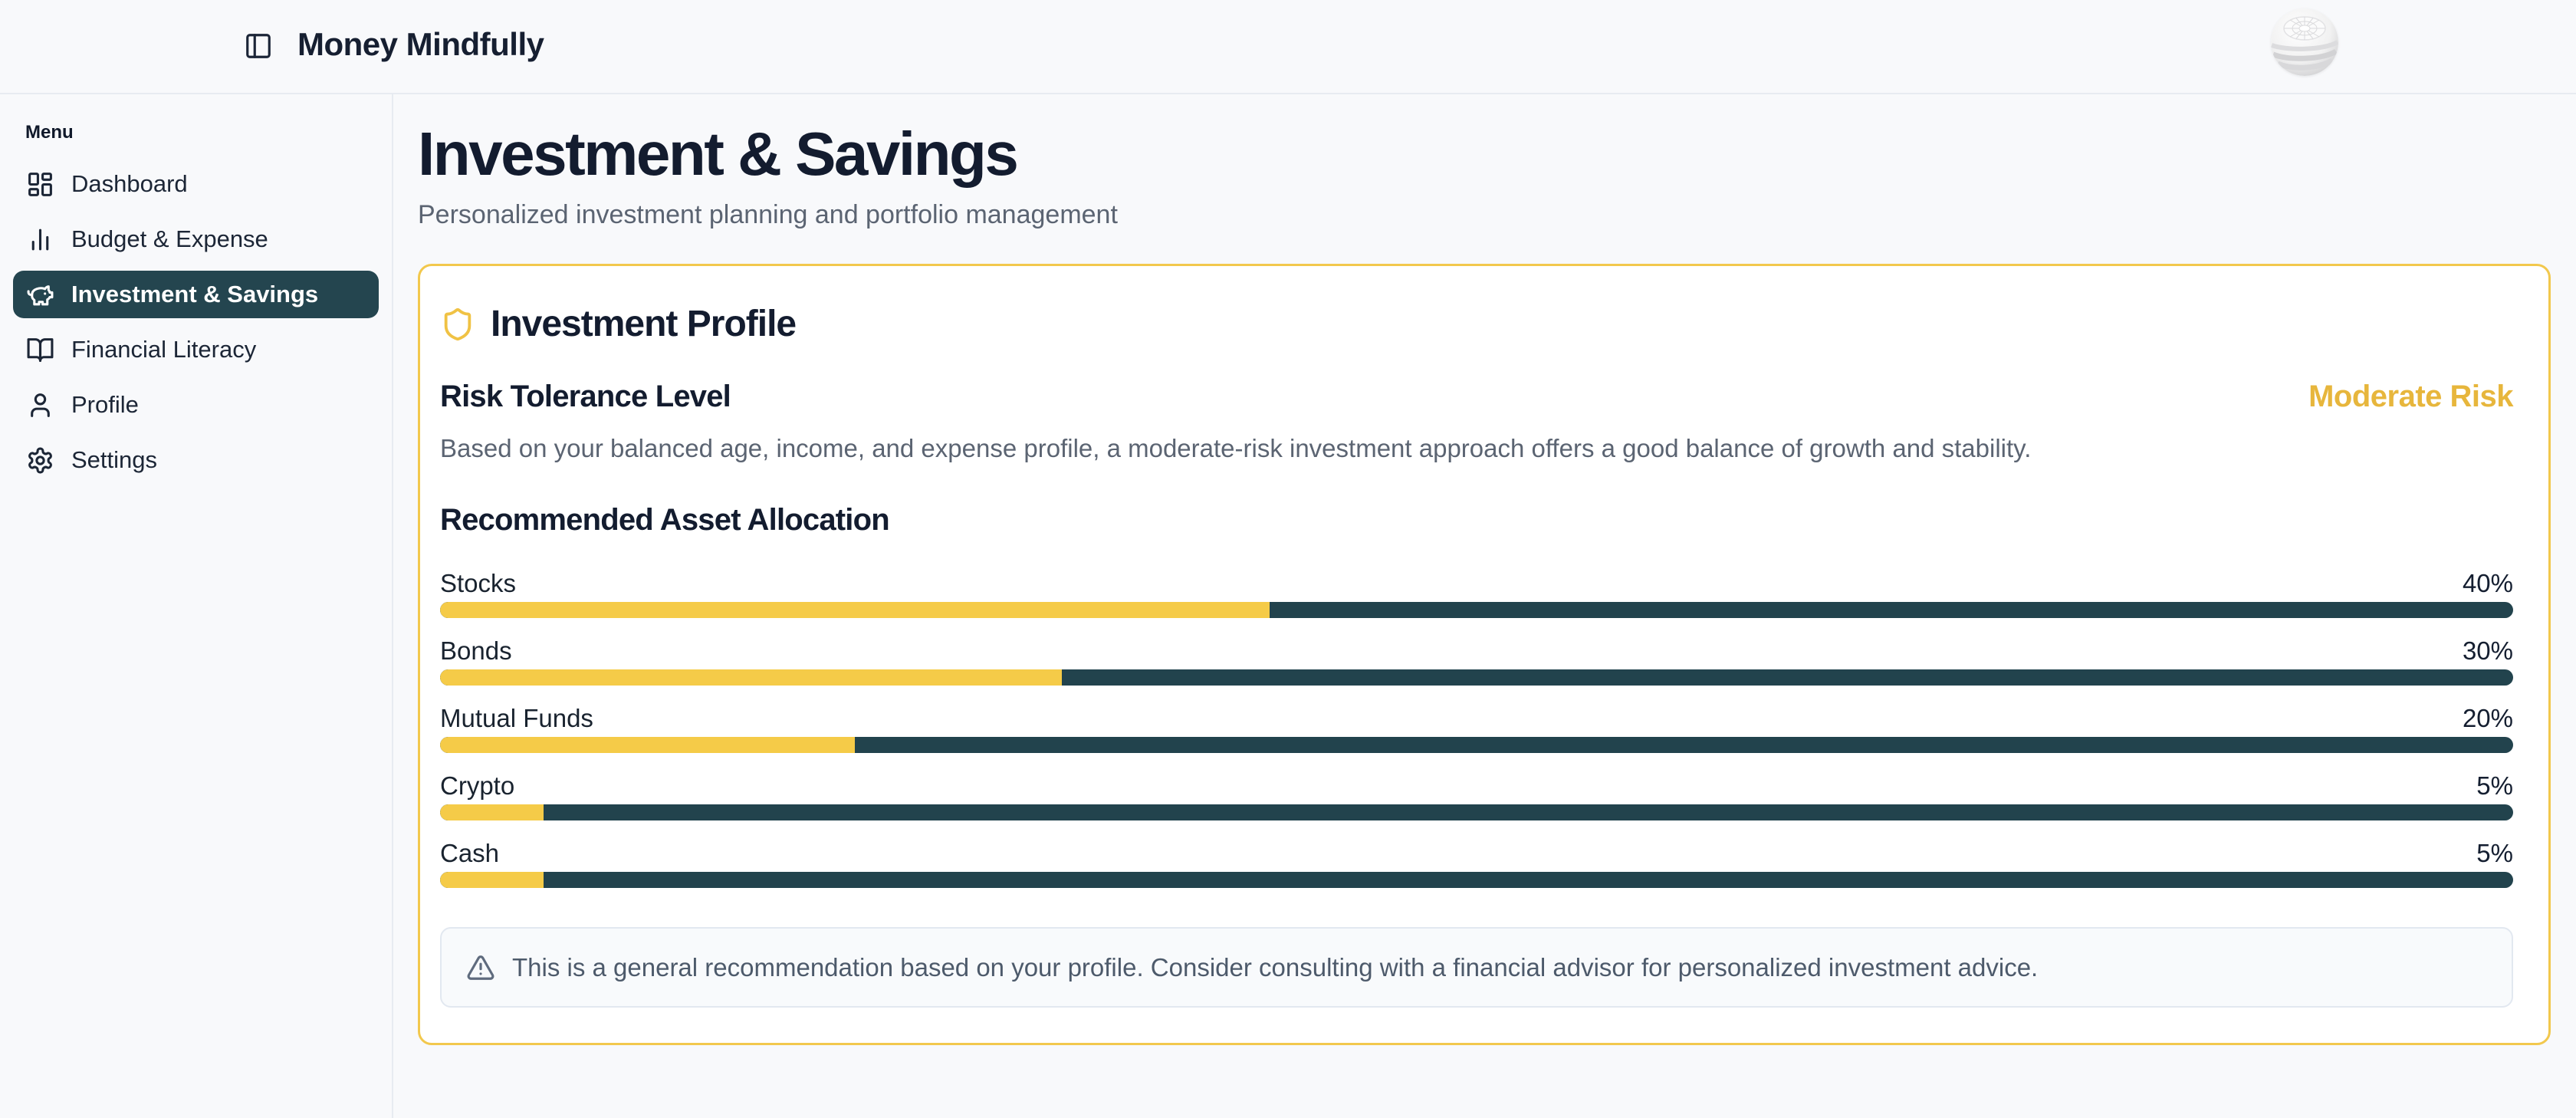 This screenshot has height=1118, width=2576. What do you see at coordinates (40, 184) in the screenshot?
I see `dashboard-icon` at bounding box center [40, 184].